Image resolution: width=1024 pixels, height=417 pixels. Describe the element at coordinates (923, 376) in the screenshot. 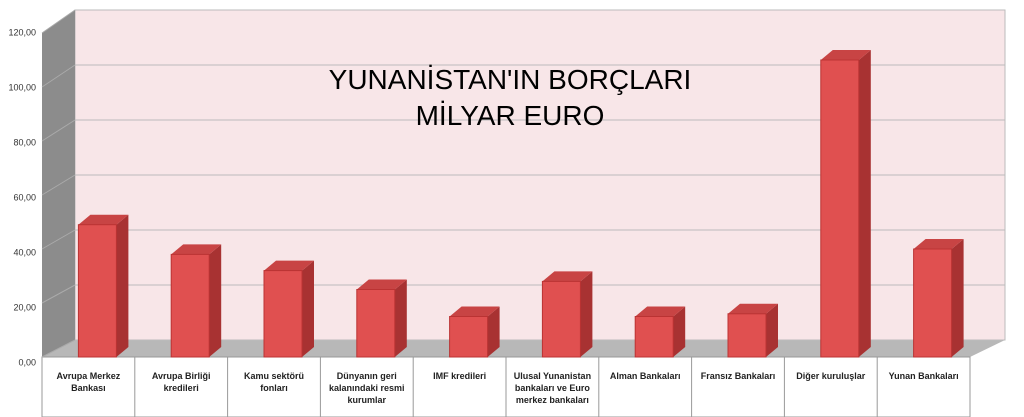

I see `x-tick-label: Yunan Bankaları` at that location.